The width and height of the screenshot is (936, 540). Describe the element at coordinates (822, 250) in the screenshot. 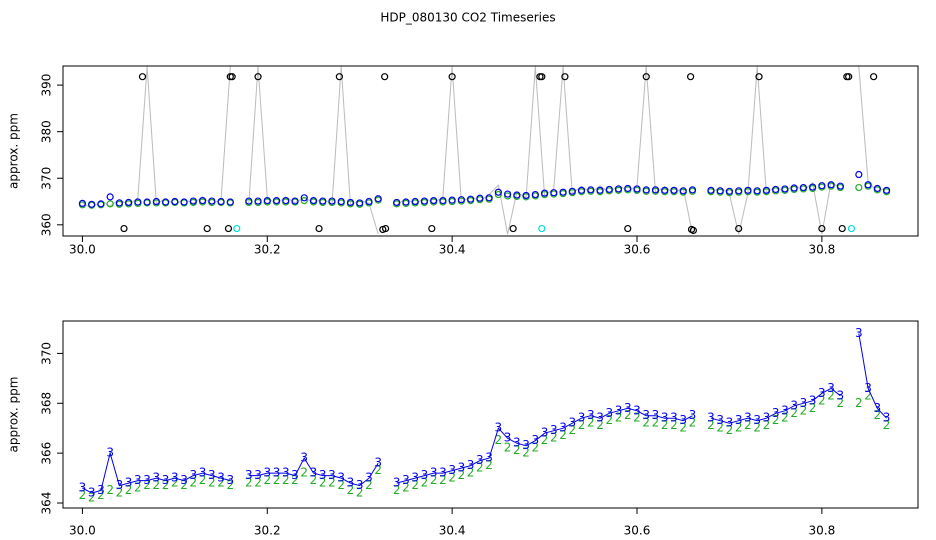

I see `x-tick-label: 30.8` at that location.